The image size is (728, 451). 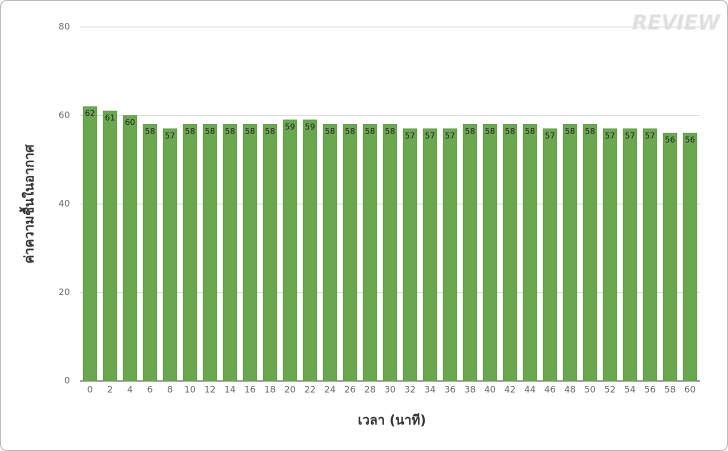 What do you see at coordinates (170, 391) in the screenshot?
I see `x-tick-label: 8` at bounding box center [170, 391].